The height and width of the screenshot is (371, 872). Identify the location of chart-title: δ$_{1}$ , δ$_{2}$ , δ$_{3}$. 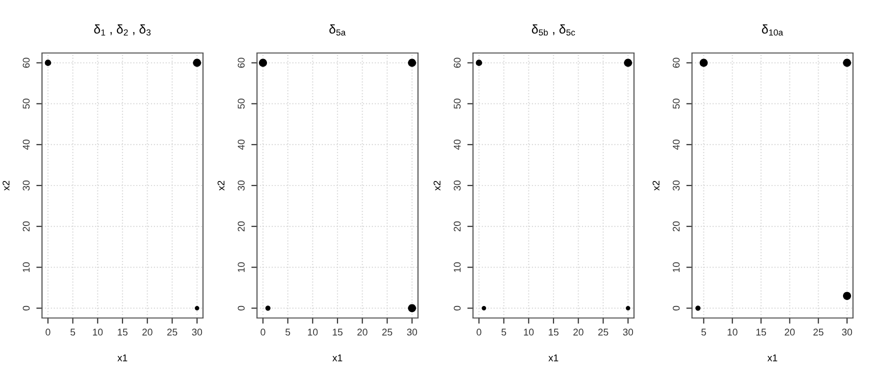
(122, 30).